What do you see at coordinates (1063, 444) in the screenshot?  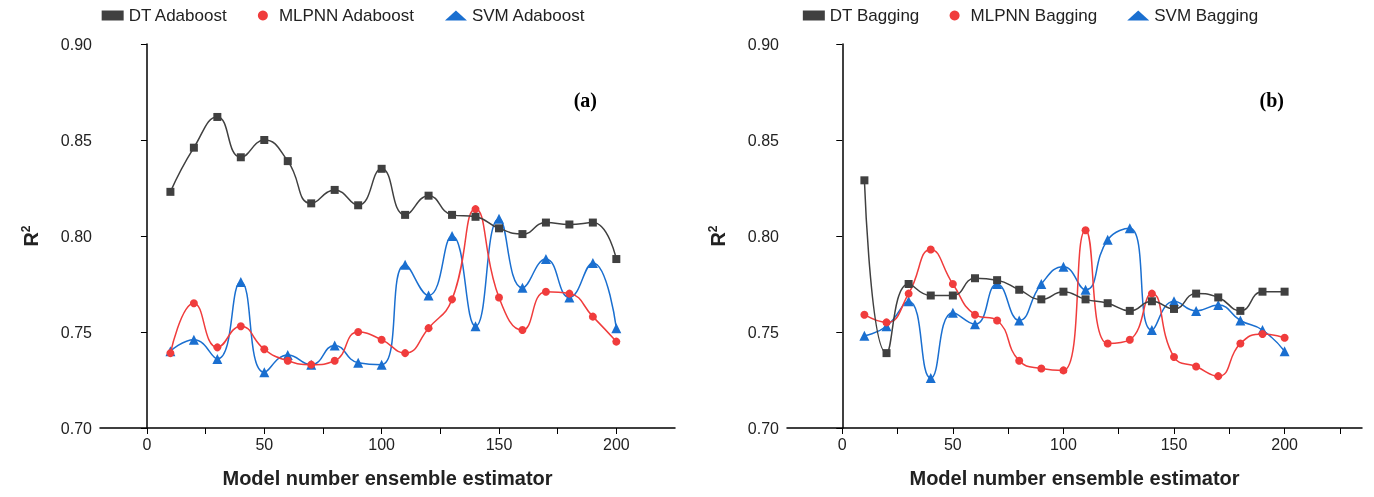 I see `x-tick-label: 100` at bounding box center [1063, 444].